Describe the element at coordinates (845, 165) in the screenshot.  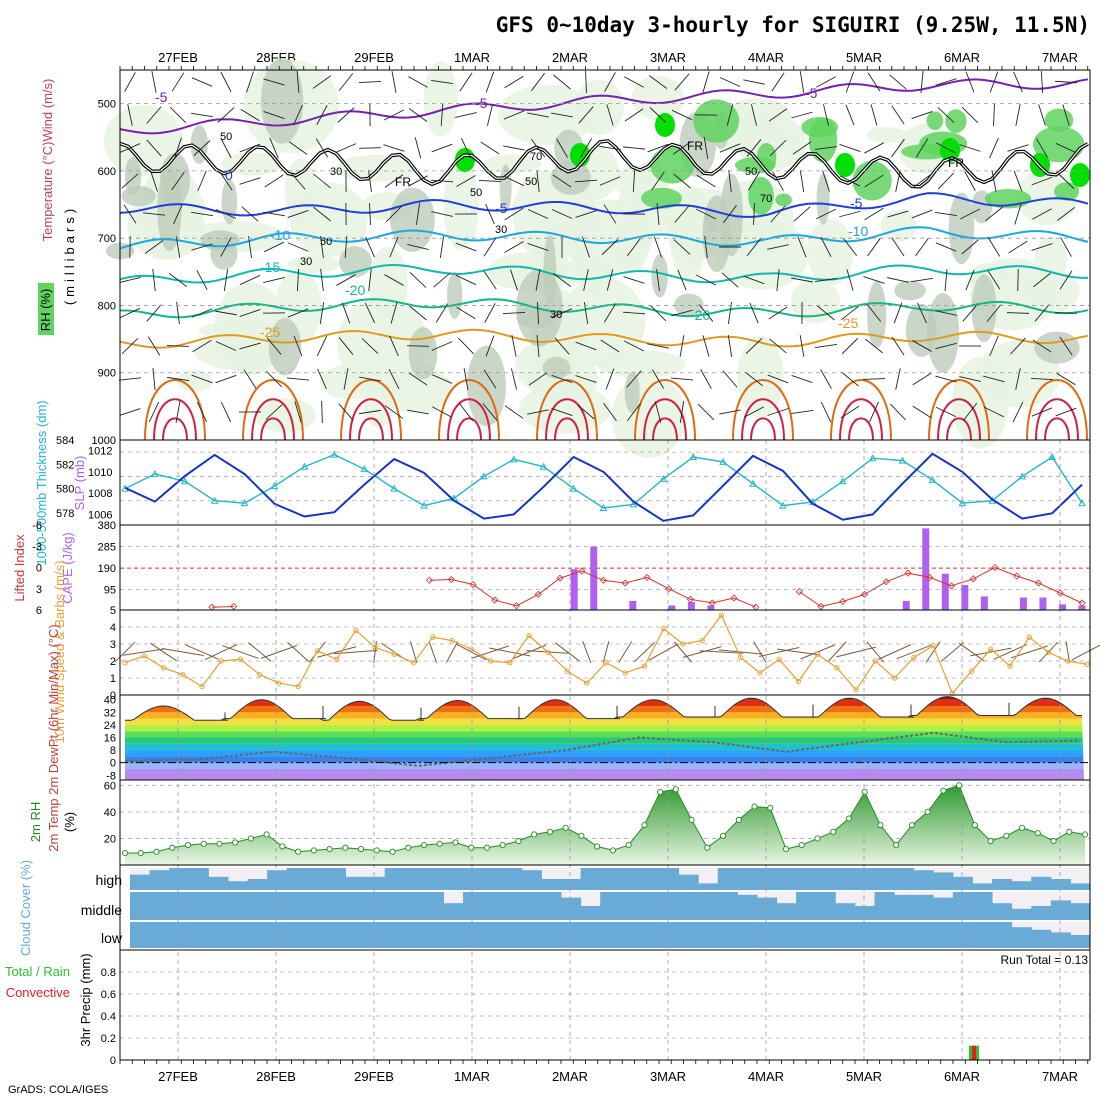
I see `rh-shade-bright` at that location.